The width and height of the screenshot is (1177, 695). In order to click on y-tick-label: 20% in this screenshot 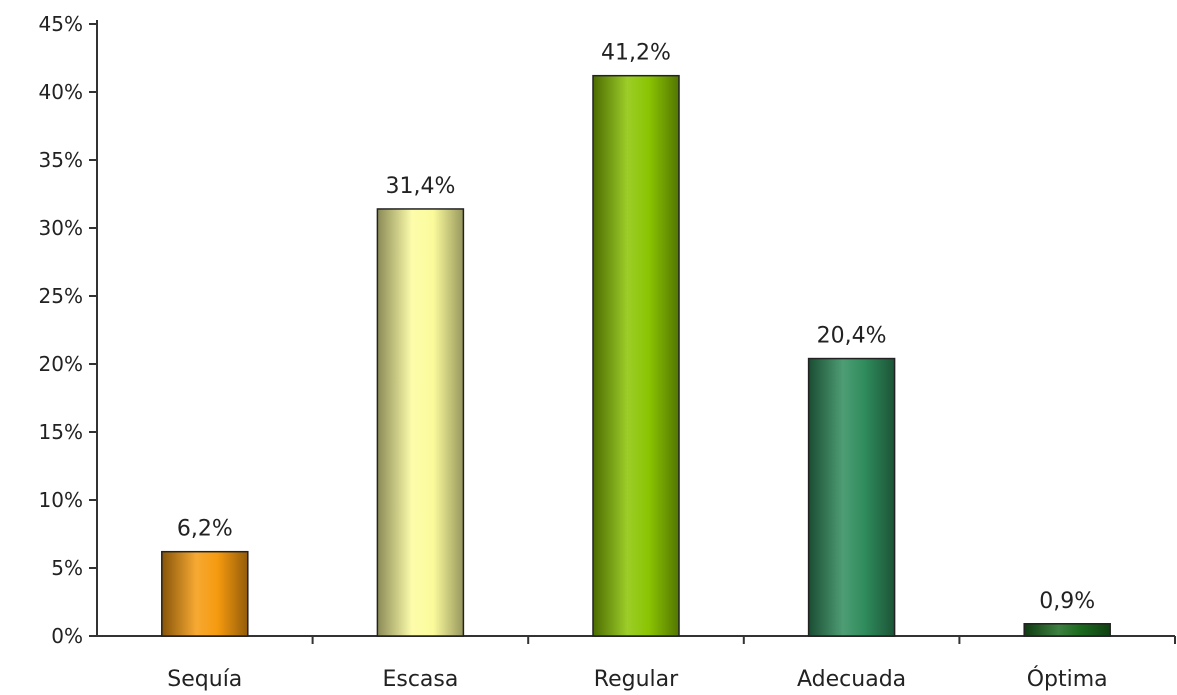, I will do `click(61, 364)`.